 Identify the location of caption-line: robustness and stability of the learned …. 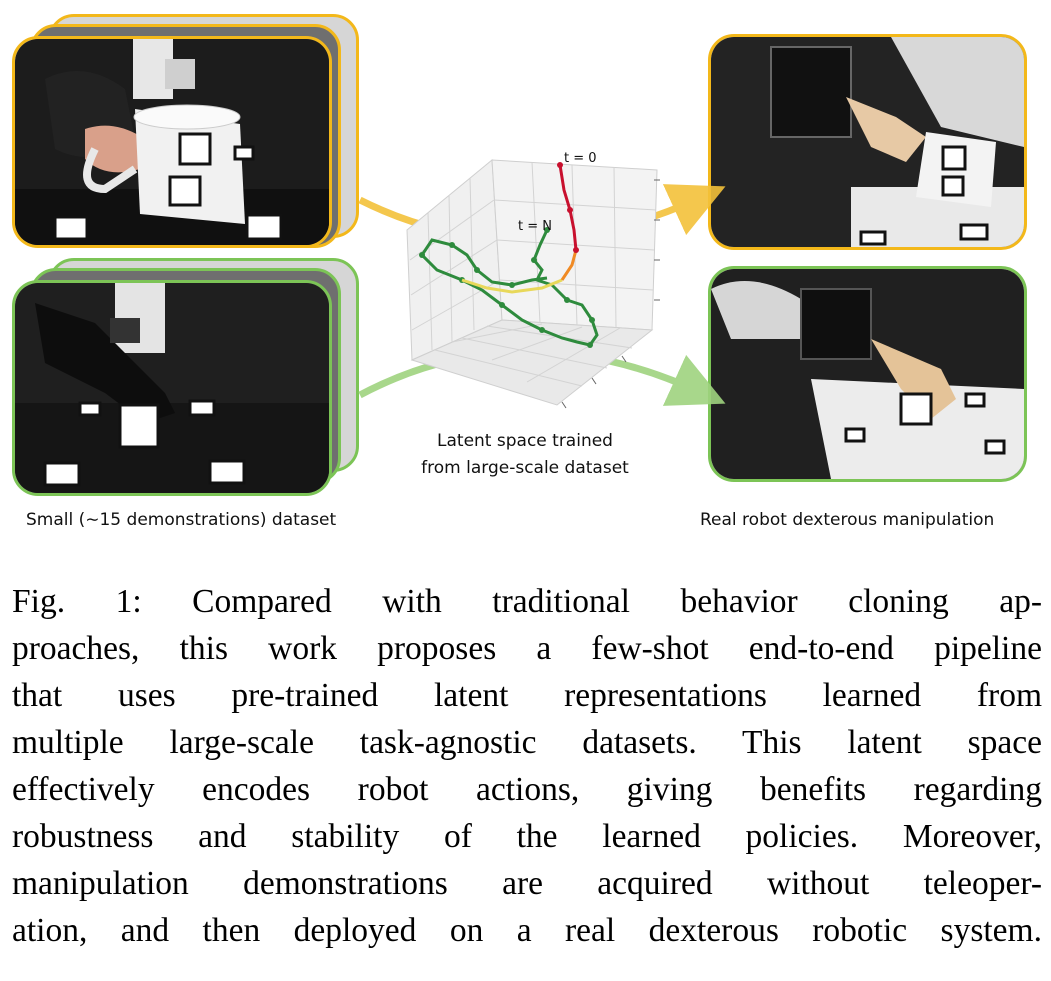
(527, 836).